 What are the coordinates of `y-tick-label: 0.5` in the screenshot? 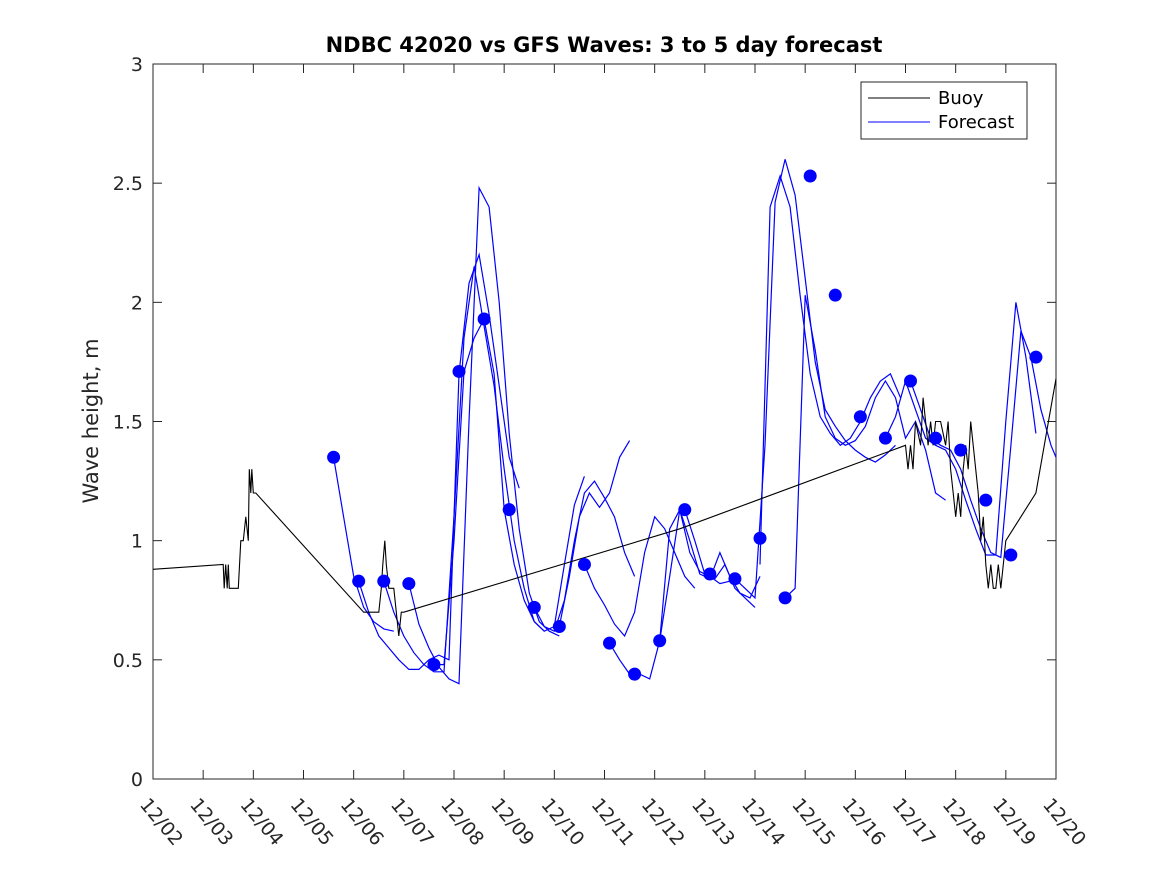 It's located at (128, 661).